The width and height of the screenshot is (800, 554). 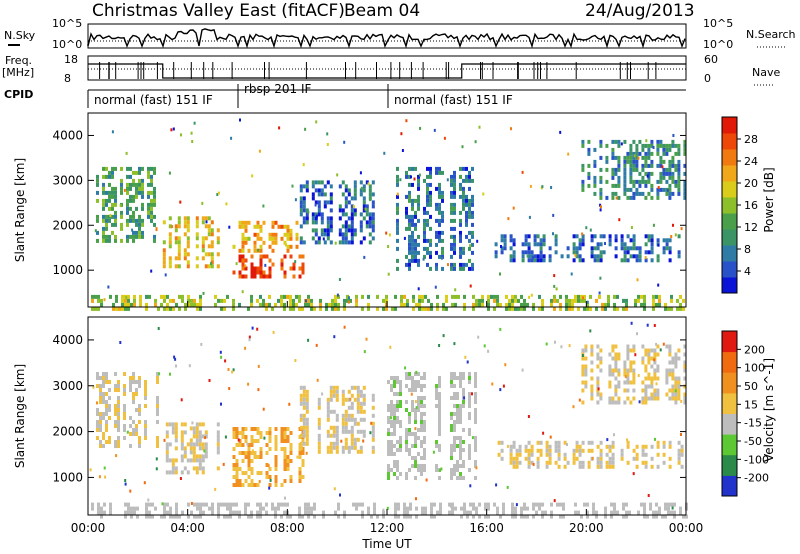 I want to click on freq-line, so click(x=387, y=71).